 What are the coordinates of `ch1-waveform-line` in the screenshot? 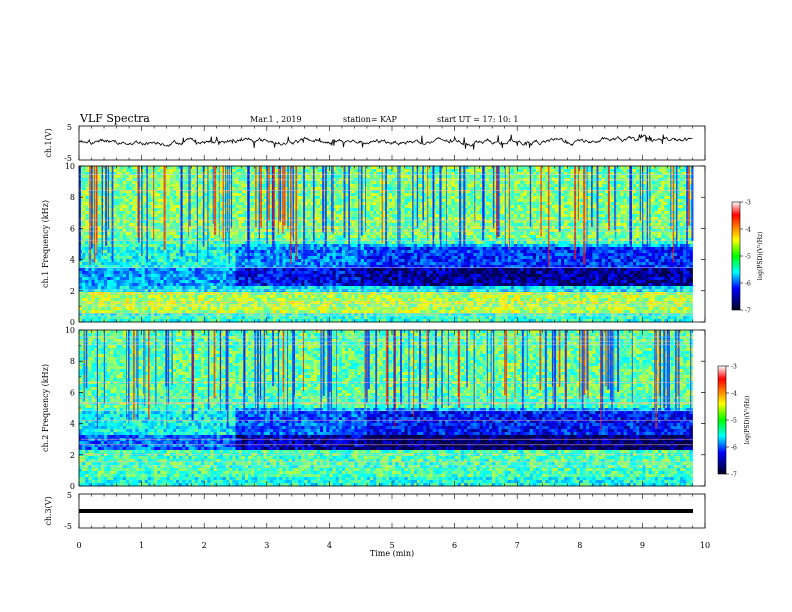 It's located at (385, 142).